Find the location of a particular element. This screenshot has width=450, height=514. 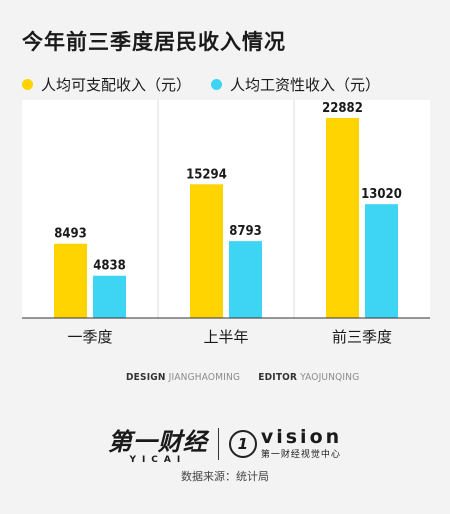

data-label: 15294 is located at coordinates (206, 174).